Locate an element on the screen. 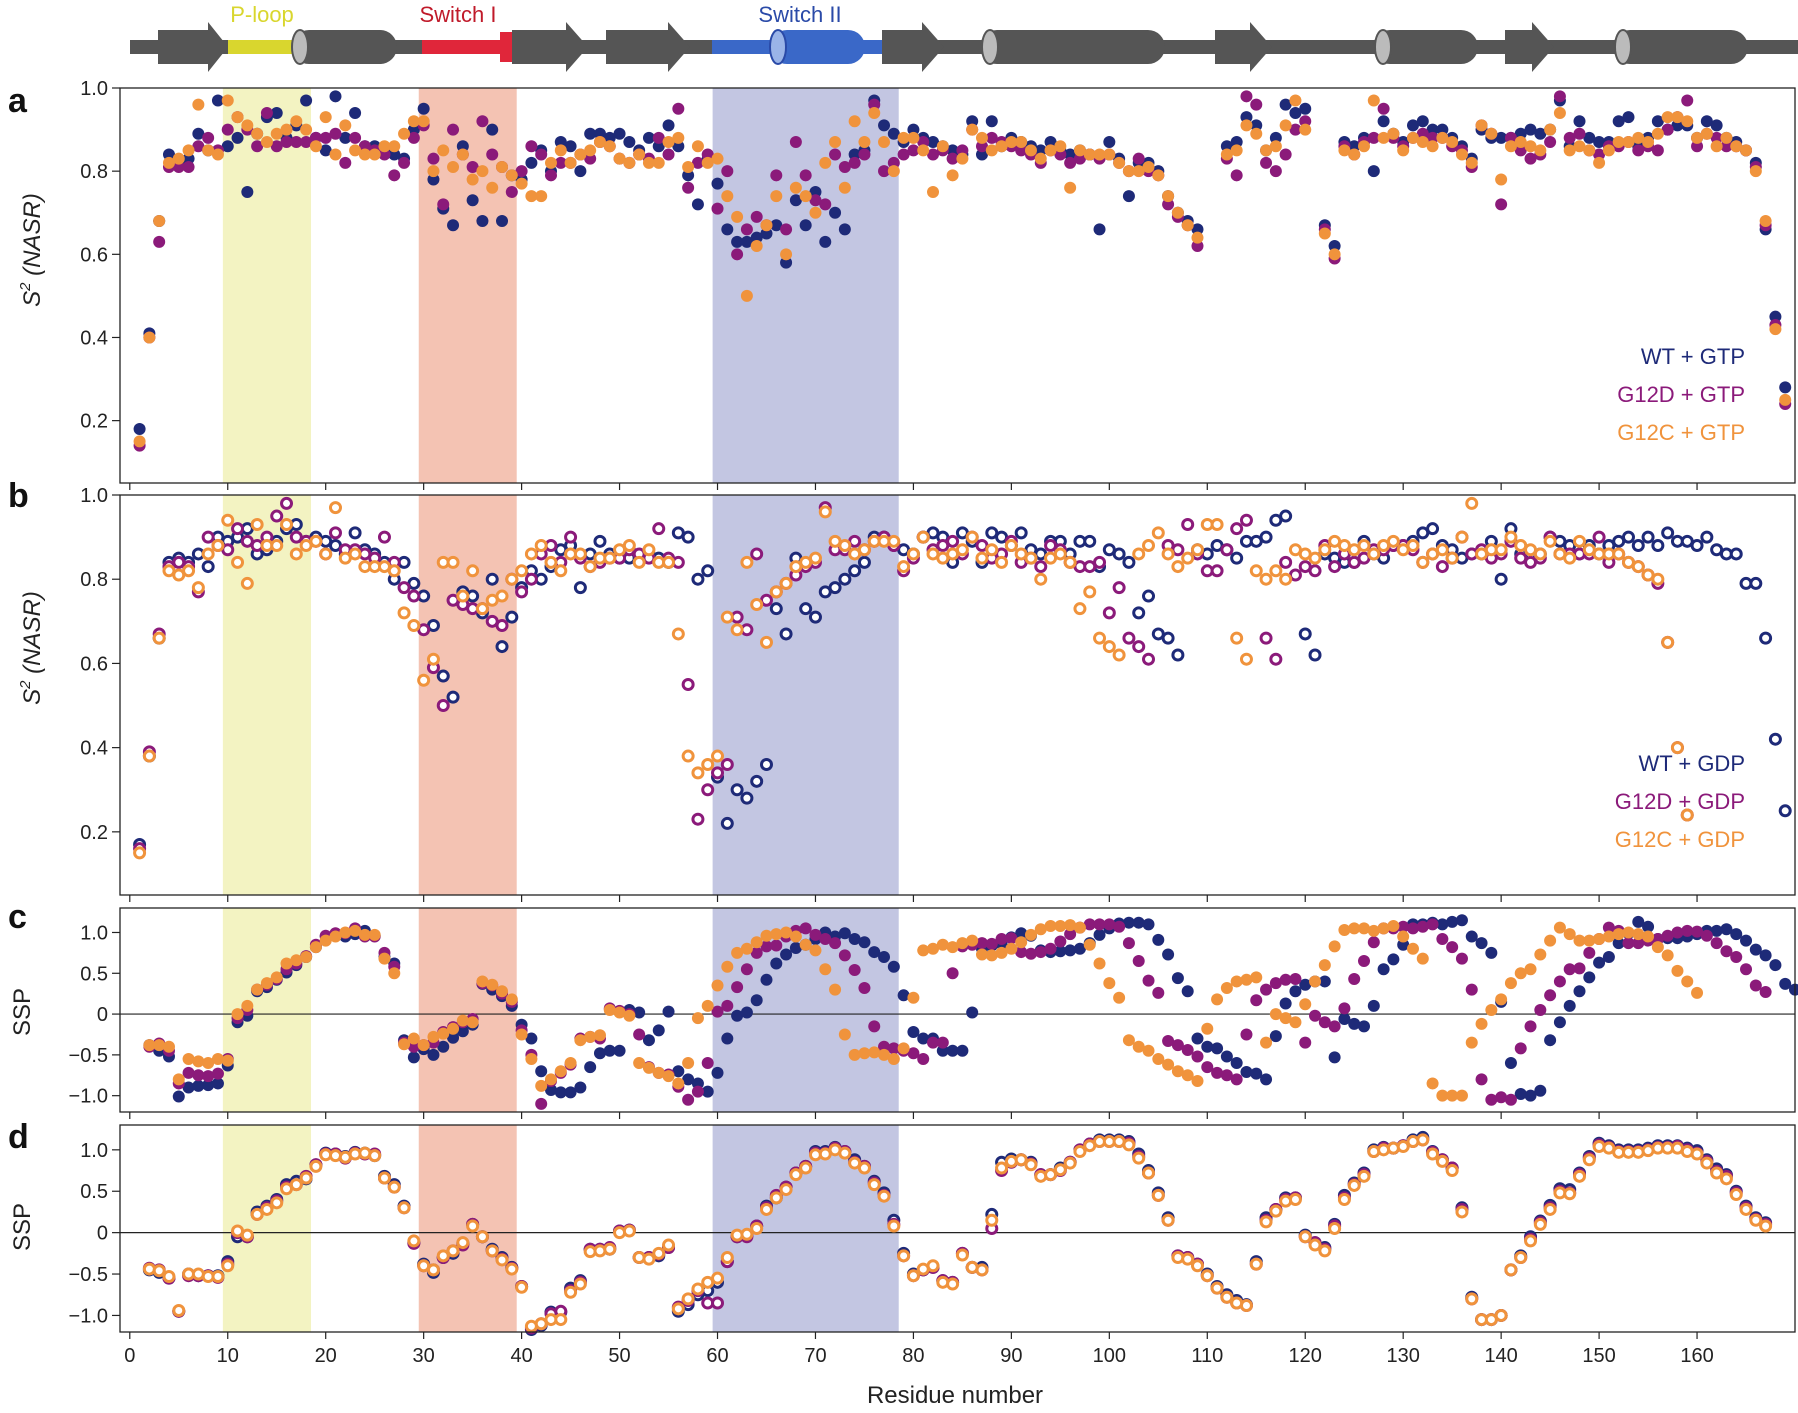 The height and width of the screenshot is (1413, 1798). region-switch-ii is located at coordinates (805, 695).